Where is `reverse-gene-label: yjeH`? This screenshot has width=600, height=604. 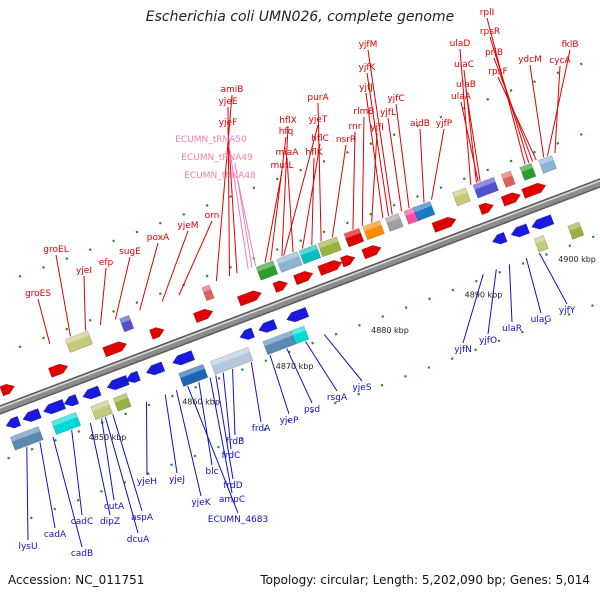
reverse-gene-label: yjeH is located at coordinates (147, 482).